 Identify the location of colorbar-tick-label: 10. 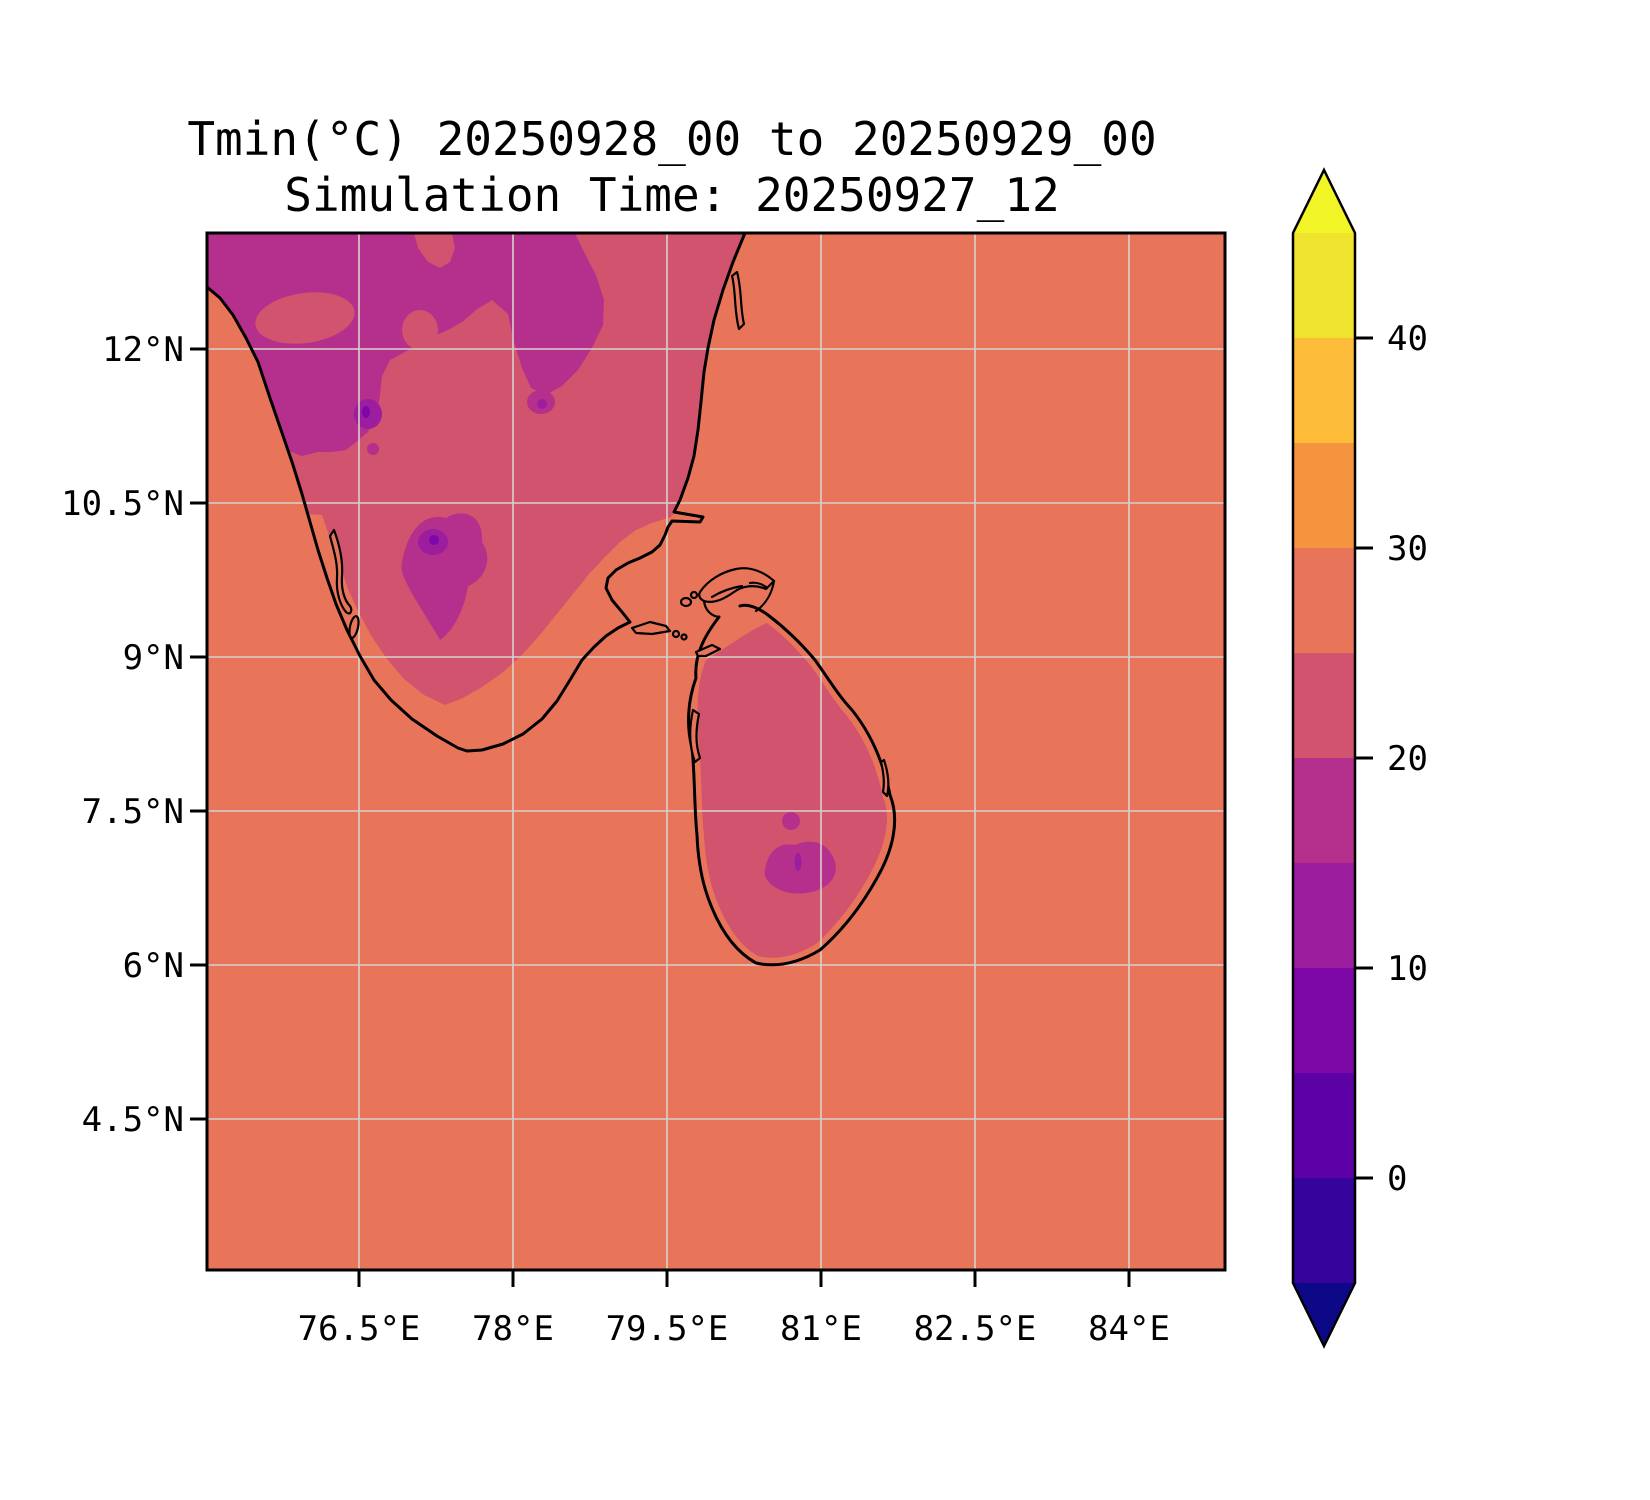
(1407, 969).